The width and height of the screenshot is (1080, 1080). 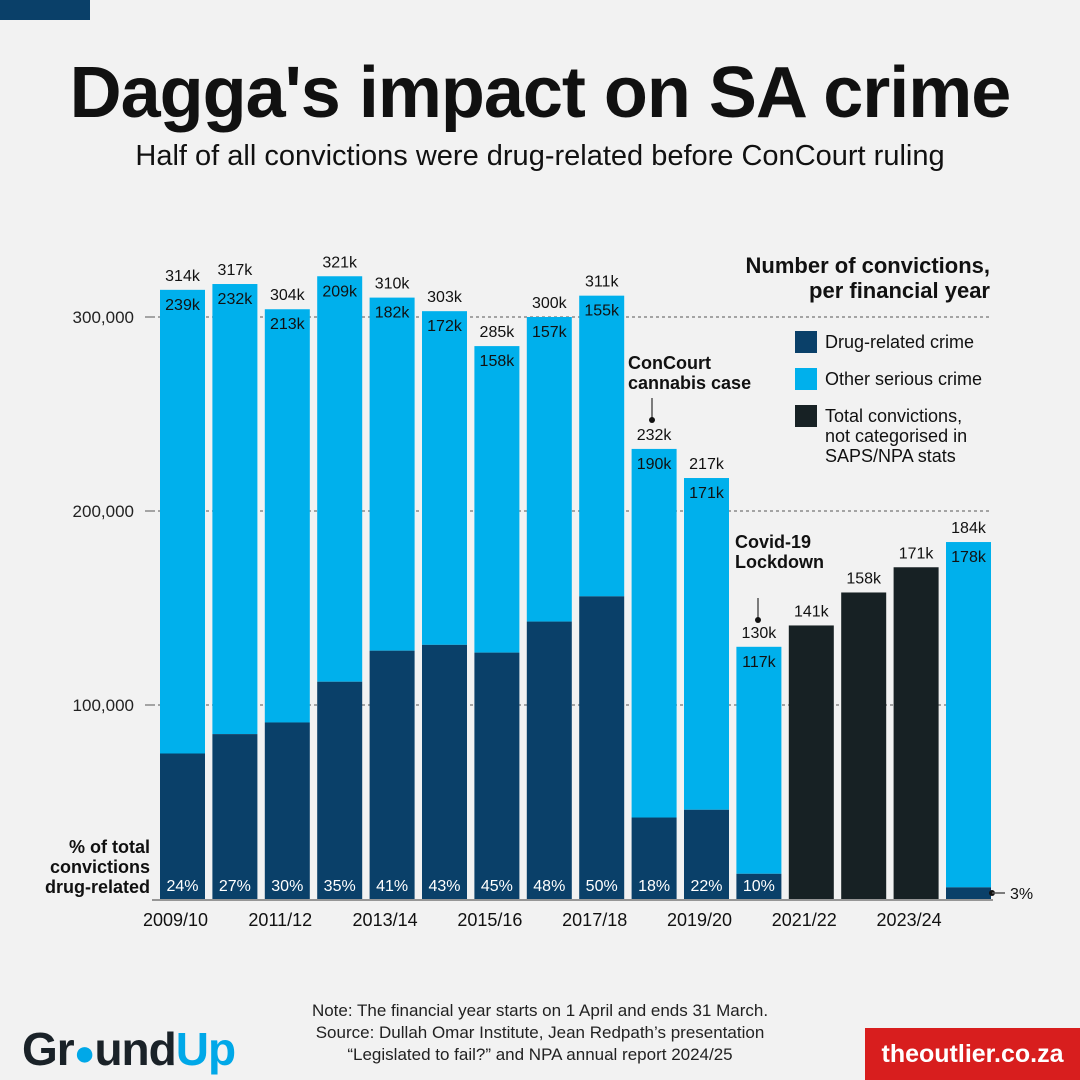 What do you see at coordinates (549, 886) in the screenshot?
I see `pct-label: 48%` at bounding box center [549, 886].